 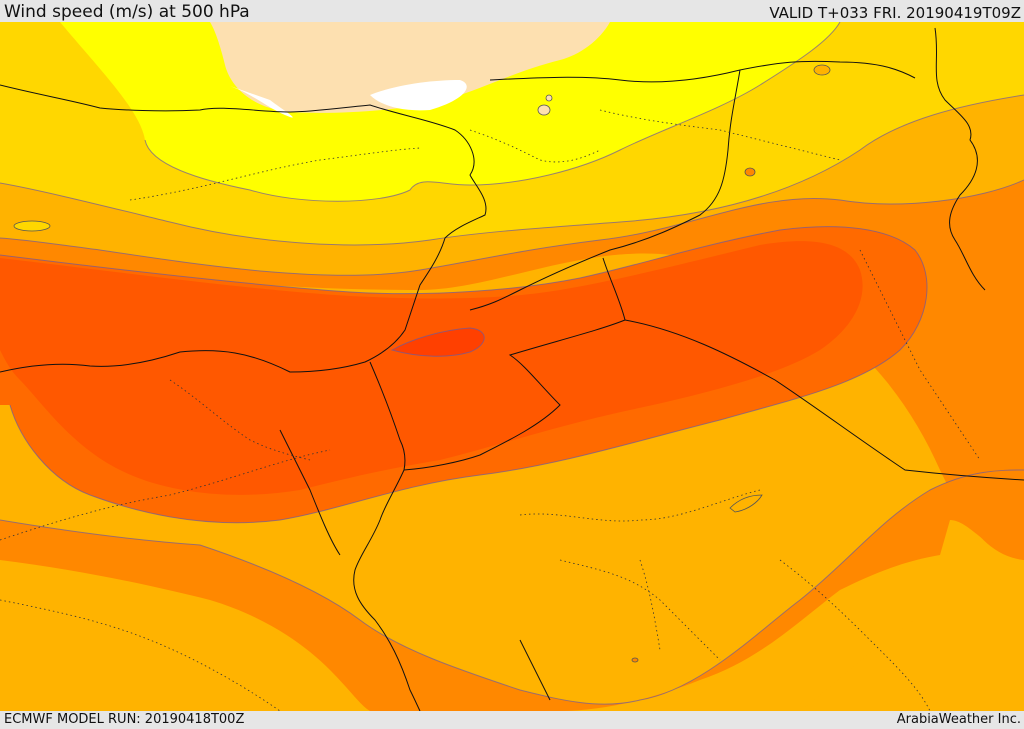 I want to click on band-pale-orange, so click(x=410, y=67).